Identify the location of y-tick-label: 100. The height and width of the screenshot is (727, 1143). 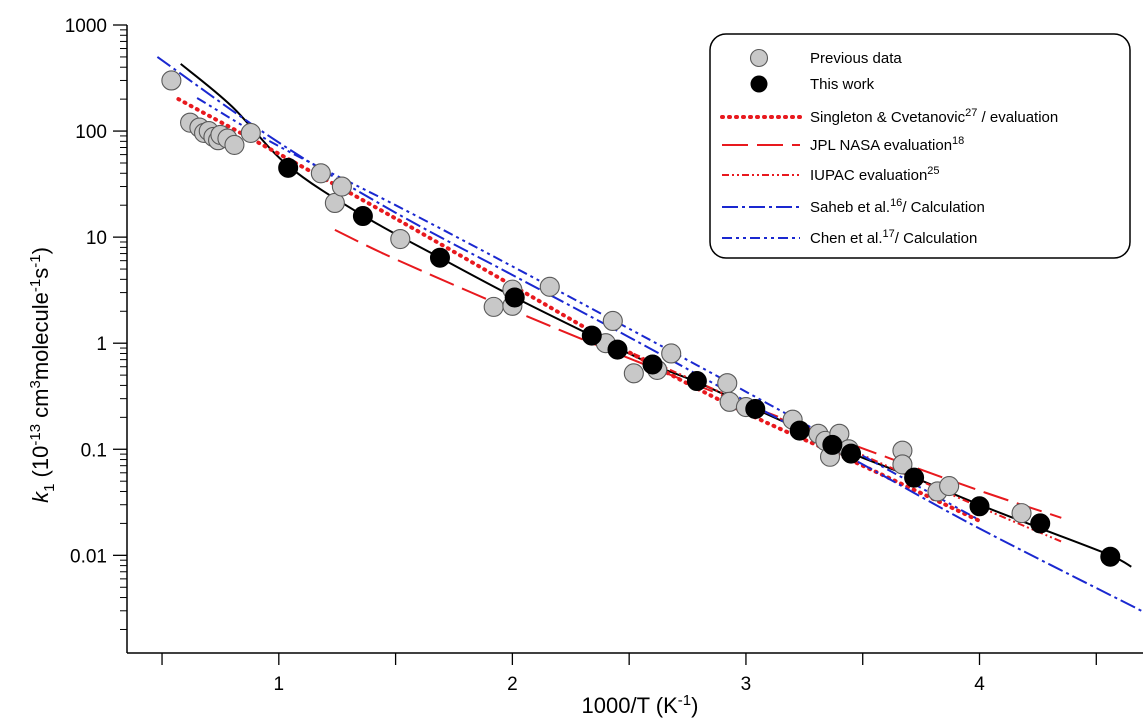
(91, 132).